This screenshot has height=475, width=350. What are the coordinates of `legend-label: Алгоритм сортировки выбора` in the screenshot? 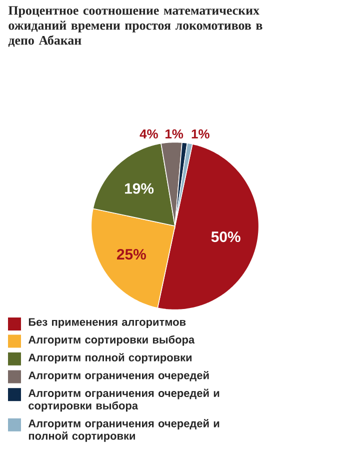 It's located at (111, 340).